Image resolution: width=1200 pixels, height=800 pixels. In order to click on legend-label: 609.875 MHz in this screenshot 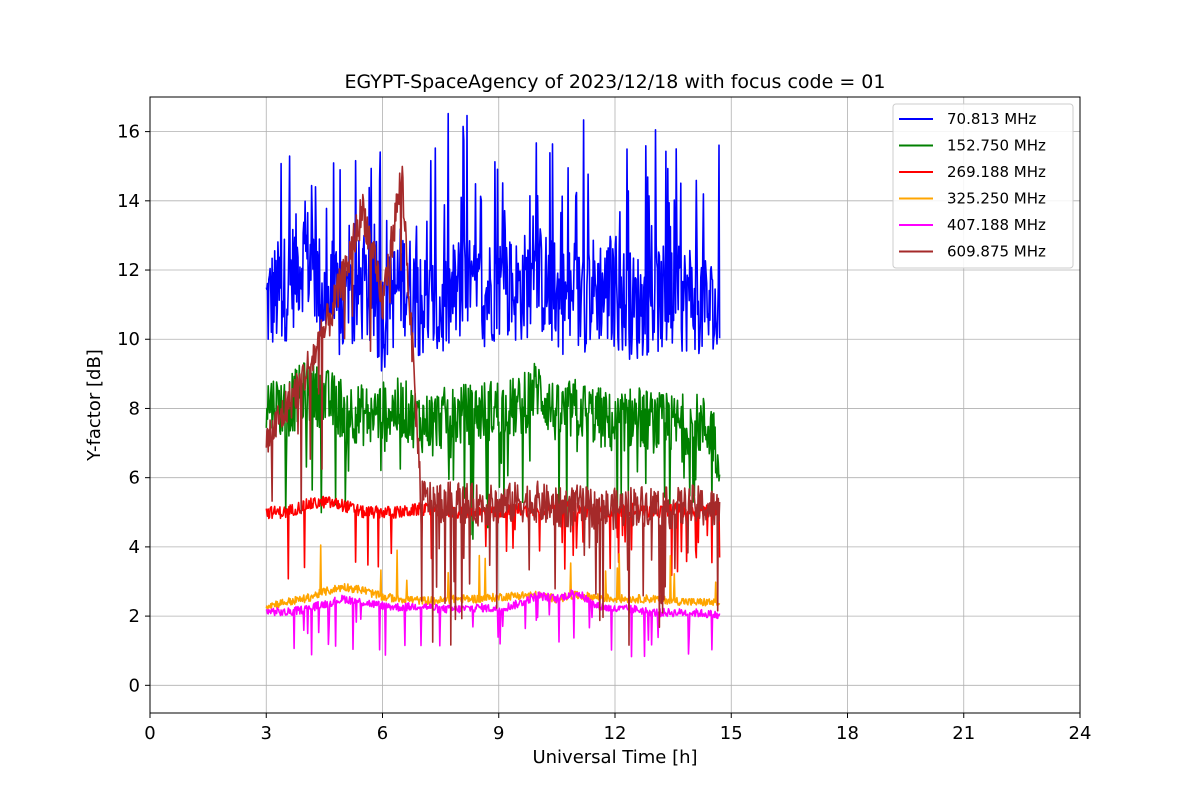, I will do `click(996, 252)`.